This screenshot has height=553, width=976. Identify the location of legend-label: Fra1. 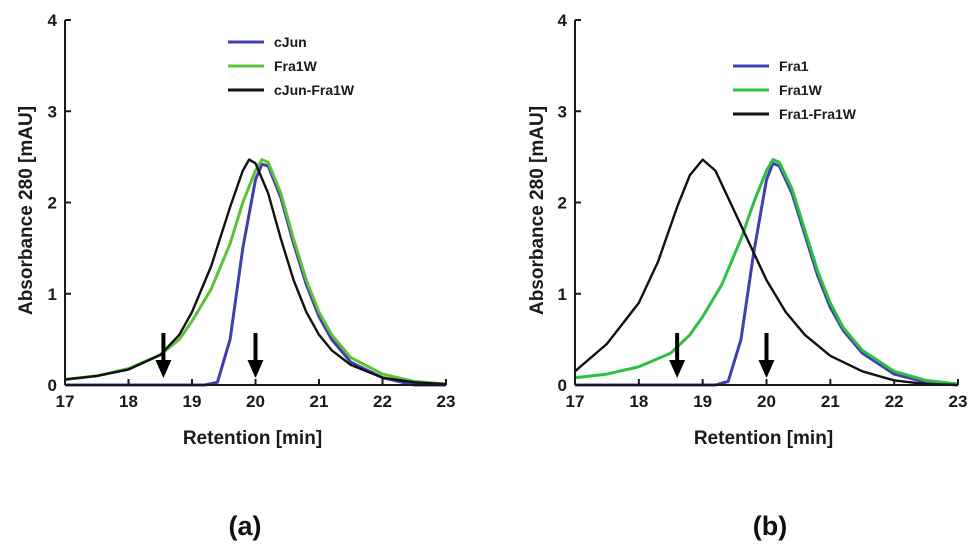
(794, 66).